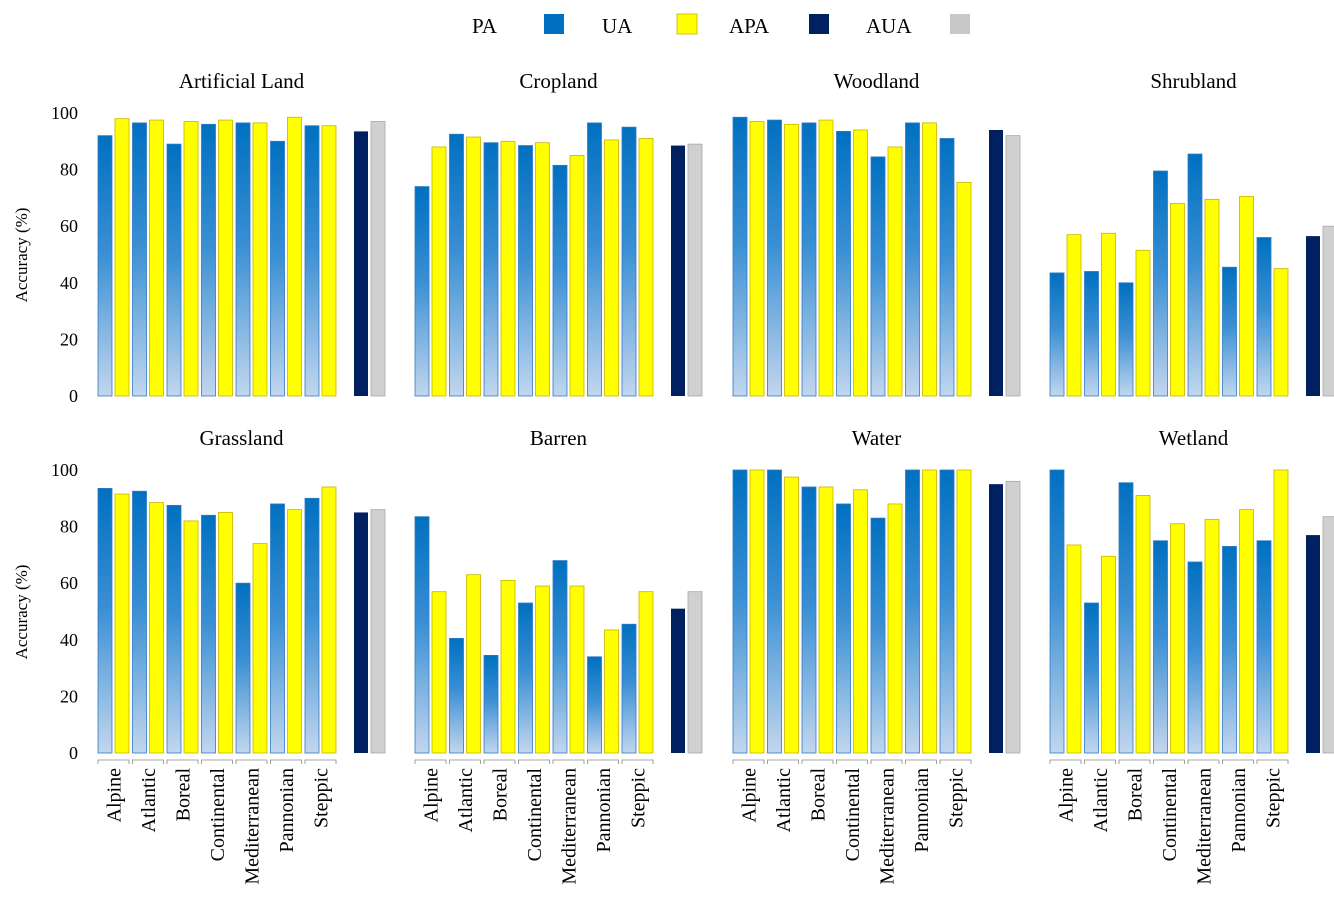 The image size is (1334, 904). I want to click on legend-label-pa: PA, so click(485, 26).